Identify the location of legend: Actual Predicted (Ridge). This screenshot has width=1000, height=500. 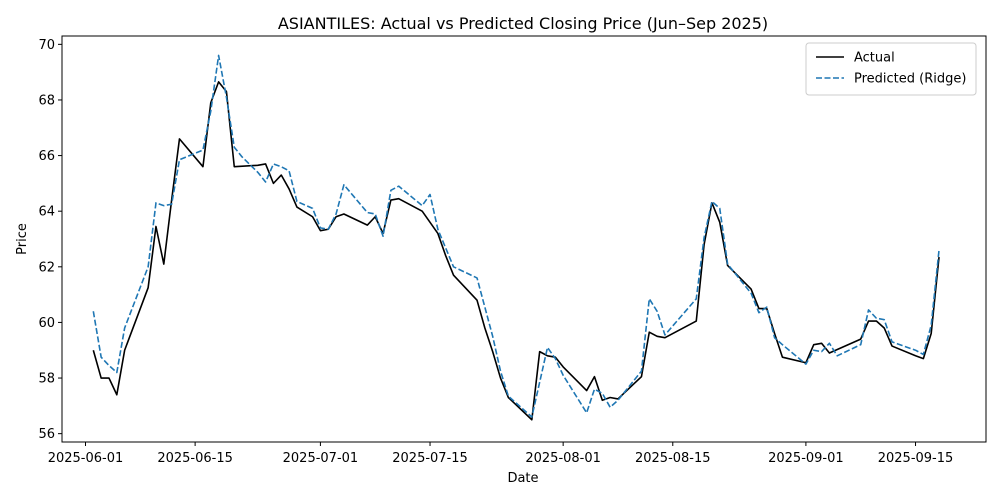
(891, 69).